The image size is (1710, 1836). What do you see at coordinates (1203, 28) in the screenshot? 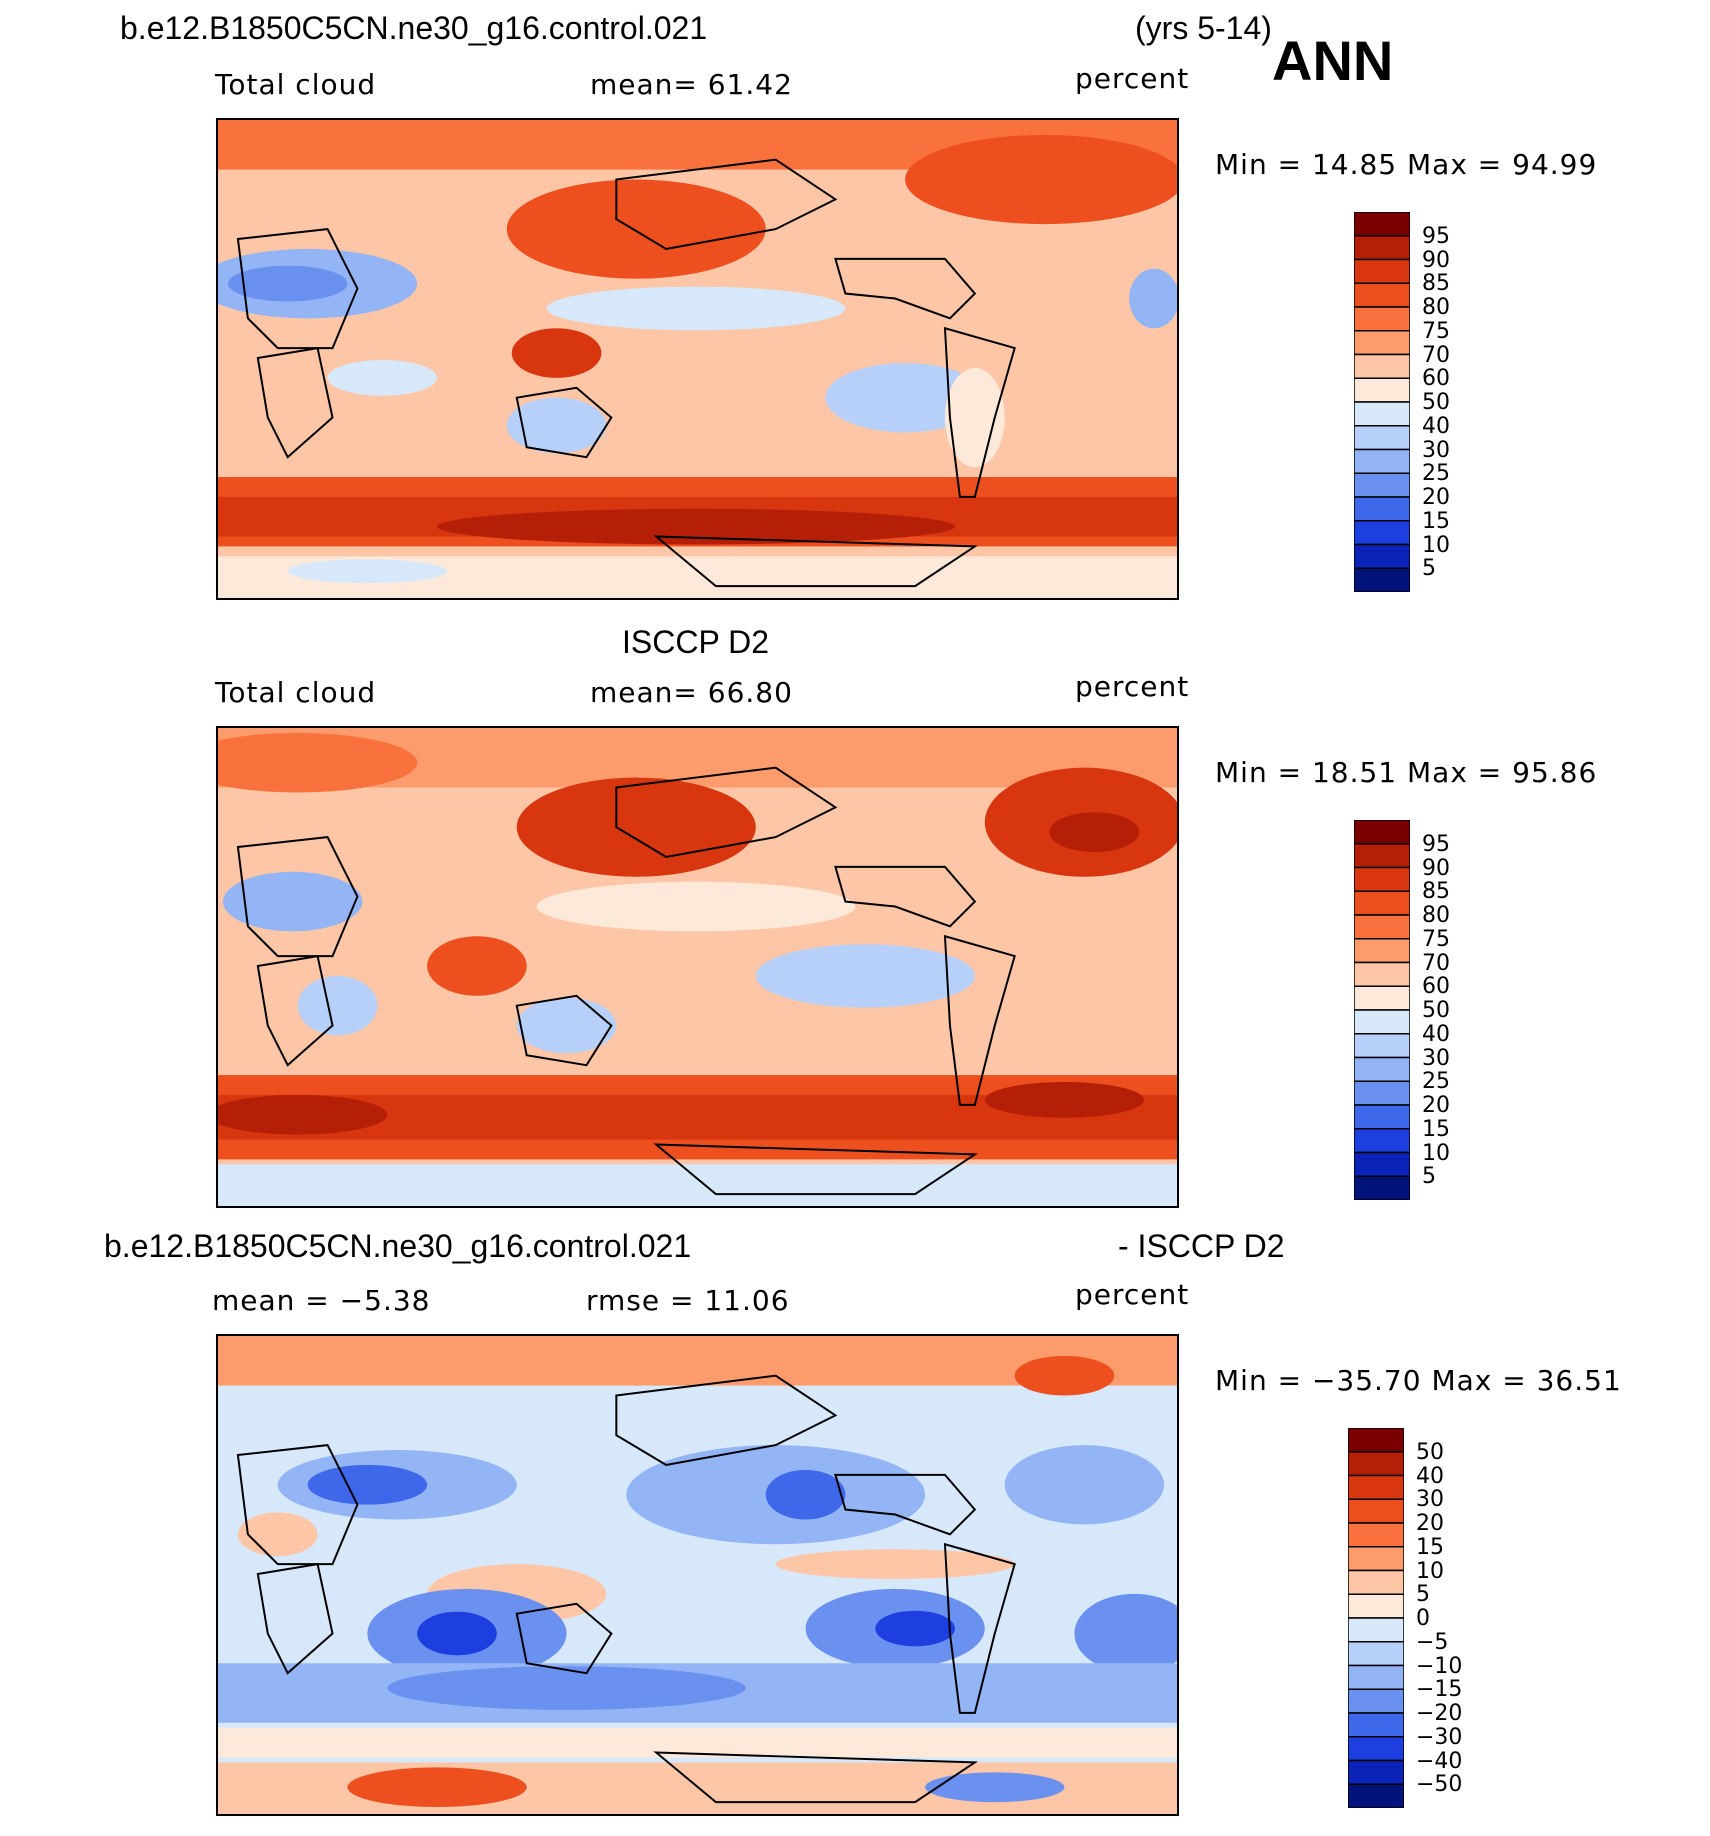
I see `years-label: (yrs 5-14)` at bounding box center [1203, 28].